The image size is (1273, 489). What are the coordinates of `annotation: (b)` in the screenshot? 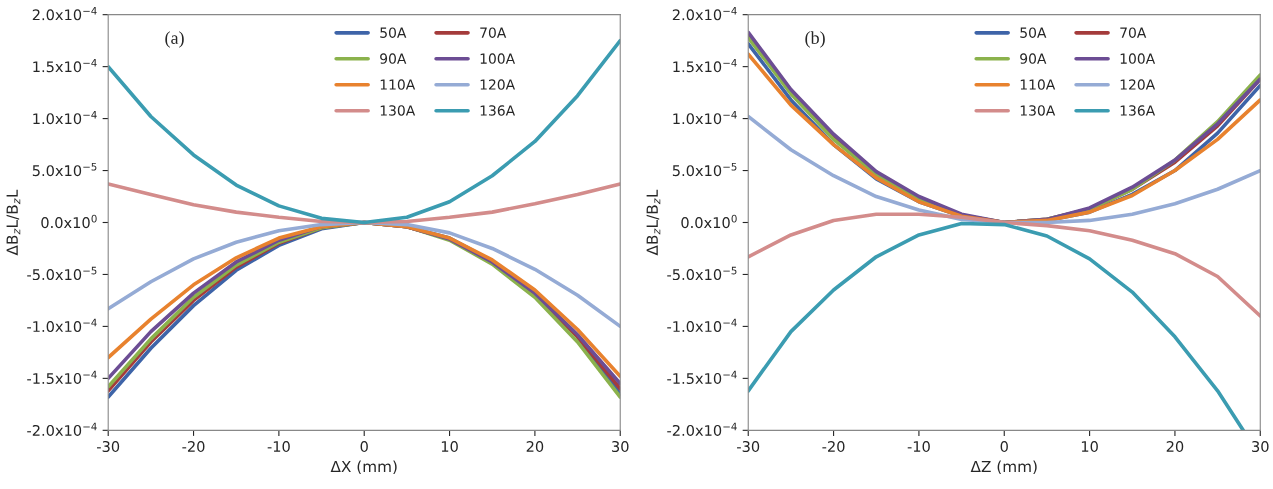 It's located at (815, 39).